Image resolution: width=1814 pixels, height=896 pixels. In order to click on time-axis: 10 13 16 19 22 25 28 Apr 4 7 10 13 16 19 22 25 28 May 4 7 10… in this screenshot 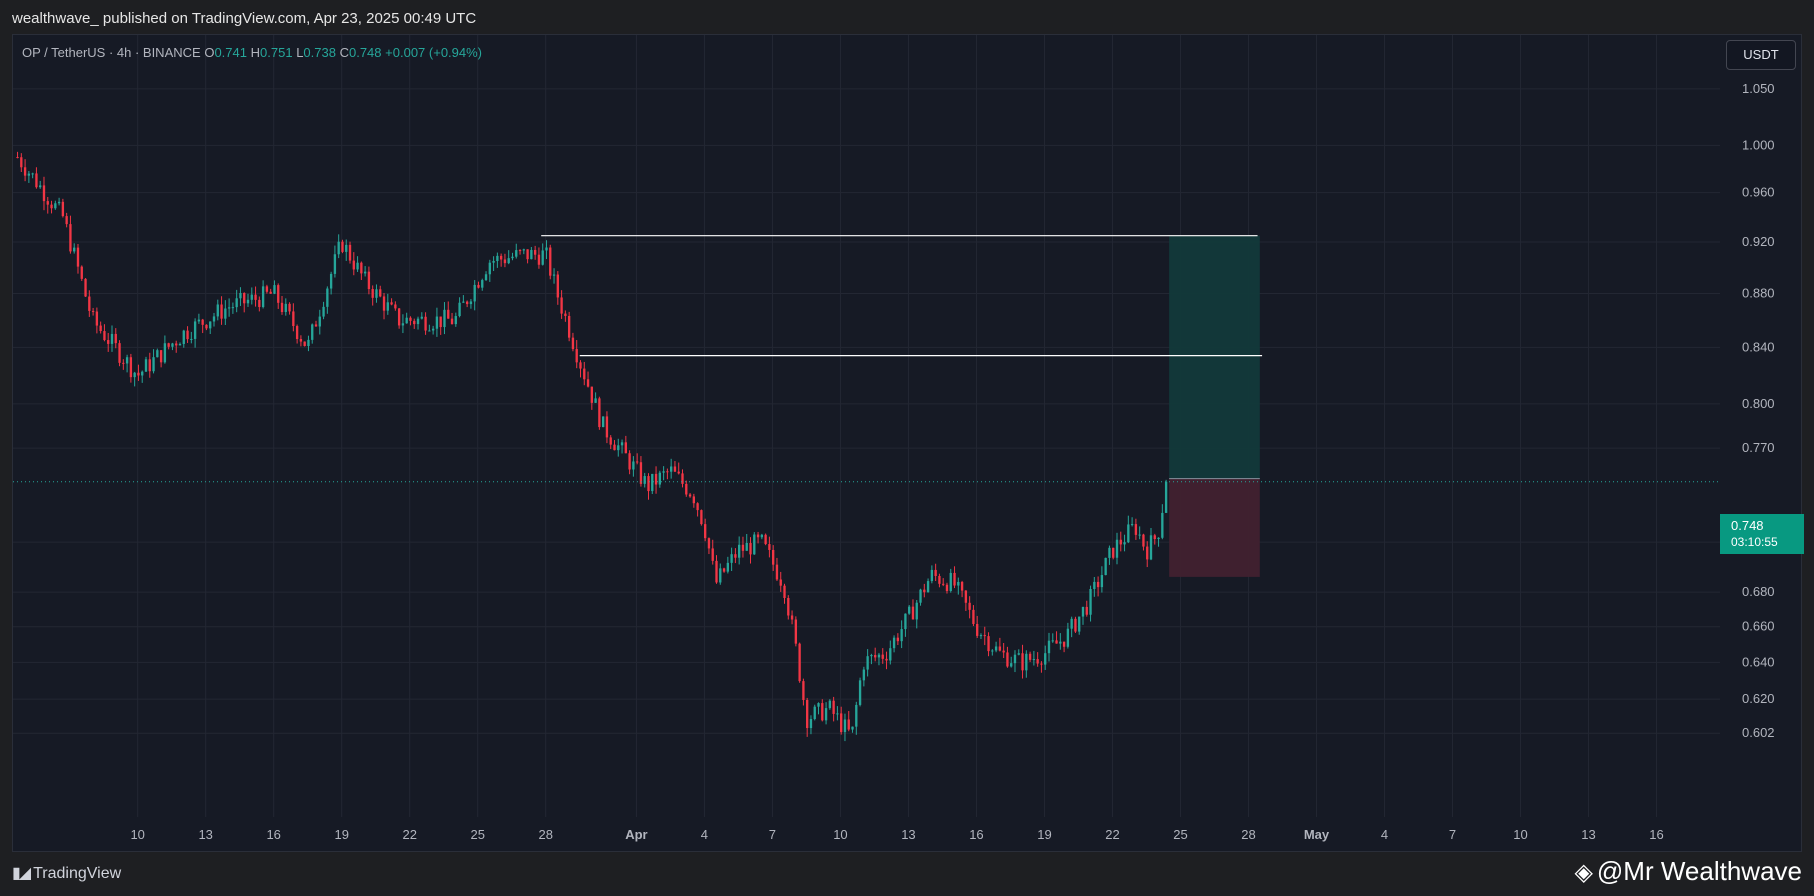, I will do `click(907, 834)`.